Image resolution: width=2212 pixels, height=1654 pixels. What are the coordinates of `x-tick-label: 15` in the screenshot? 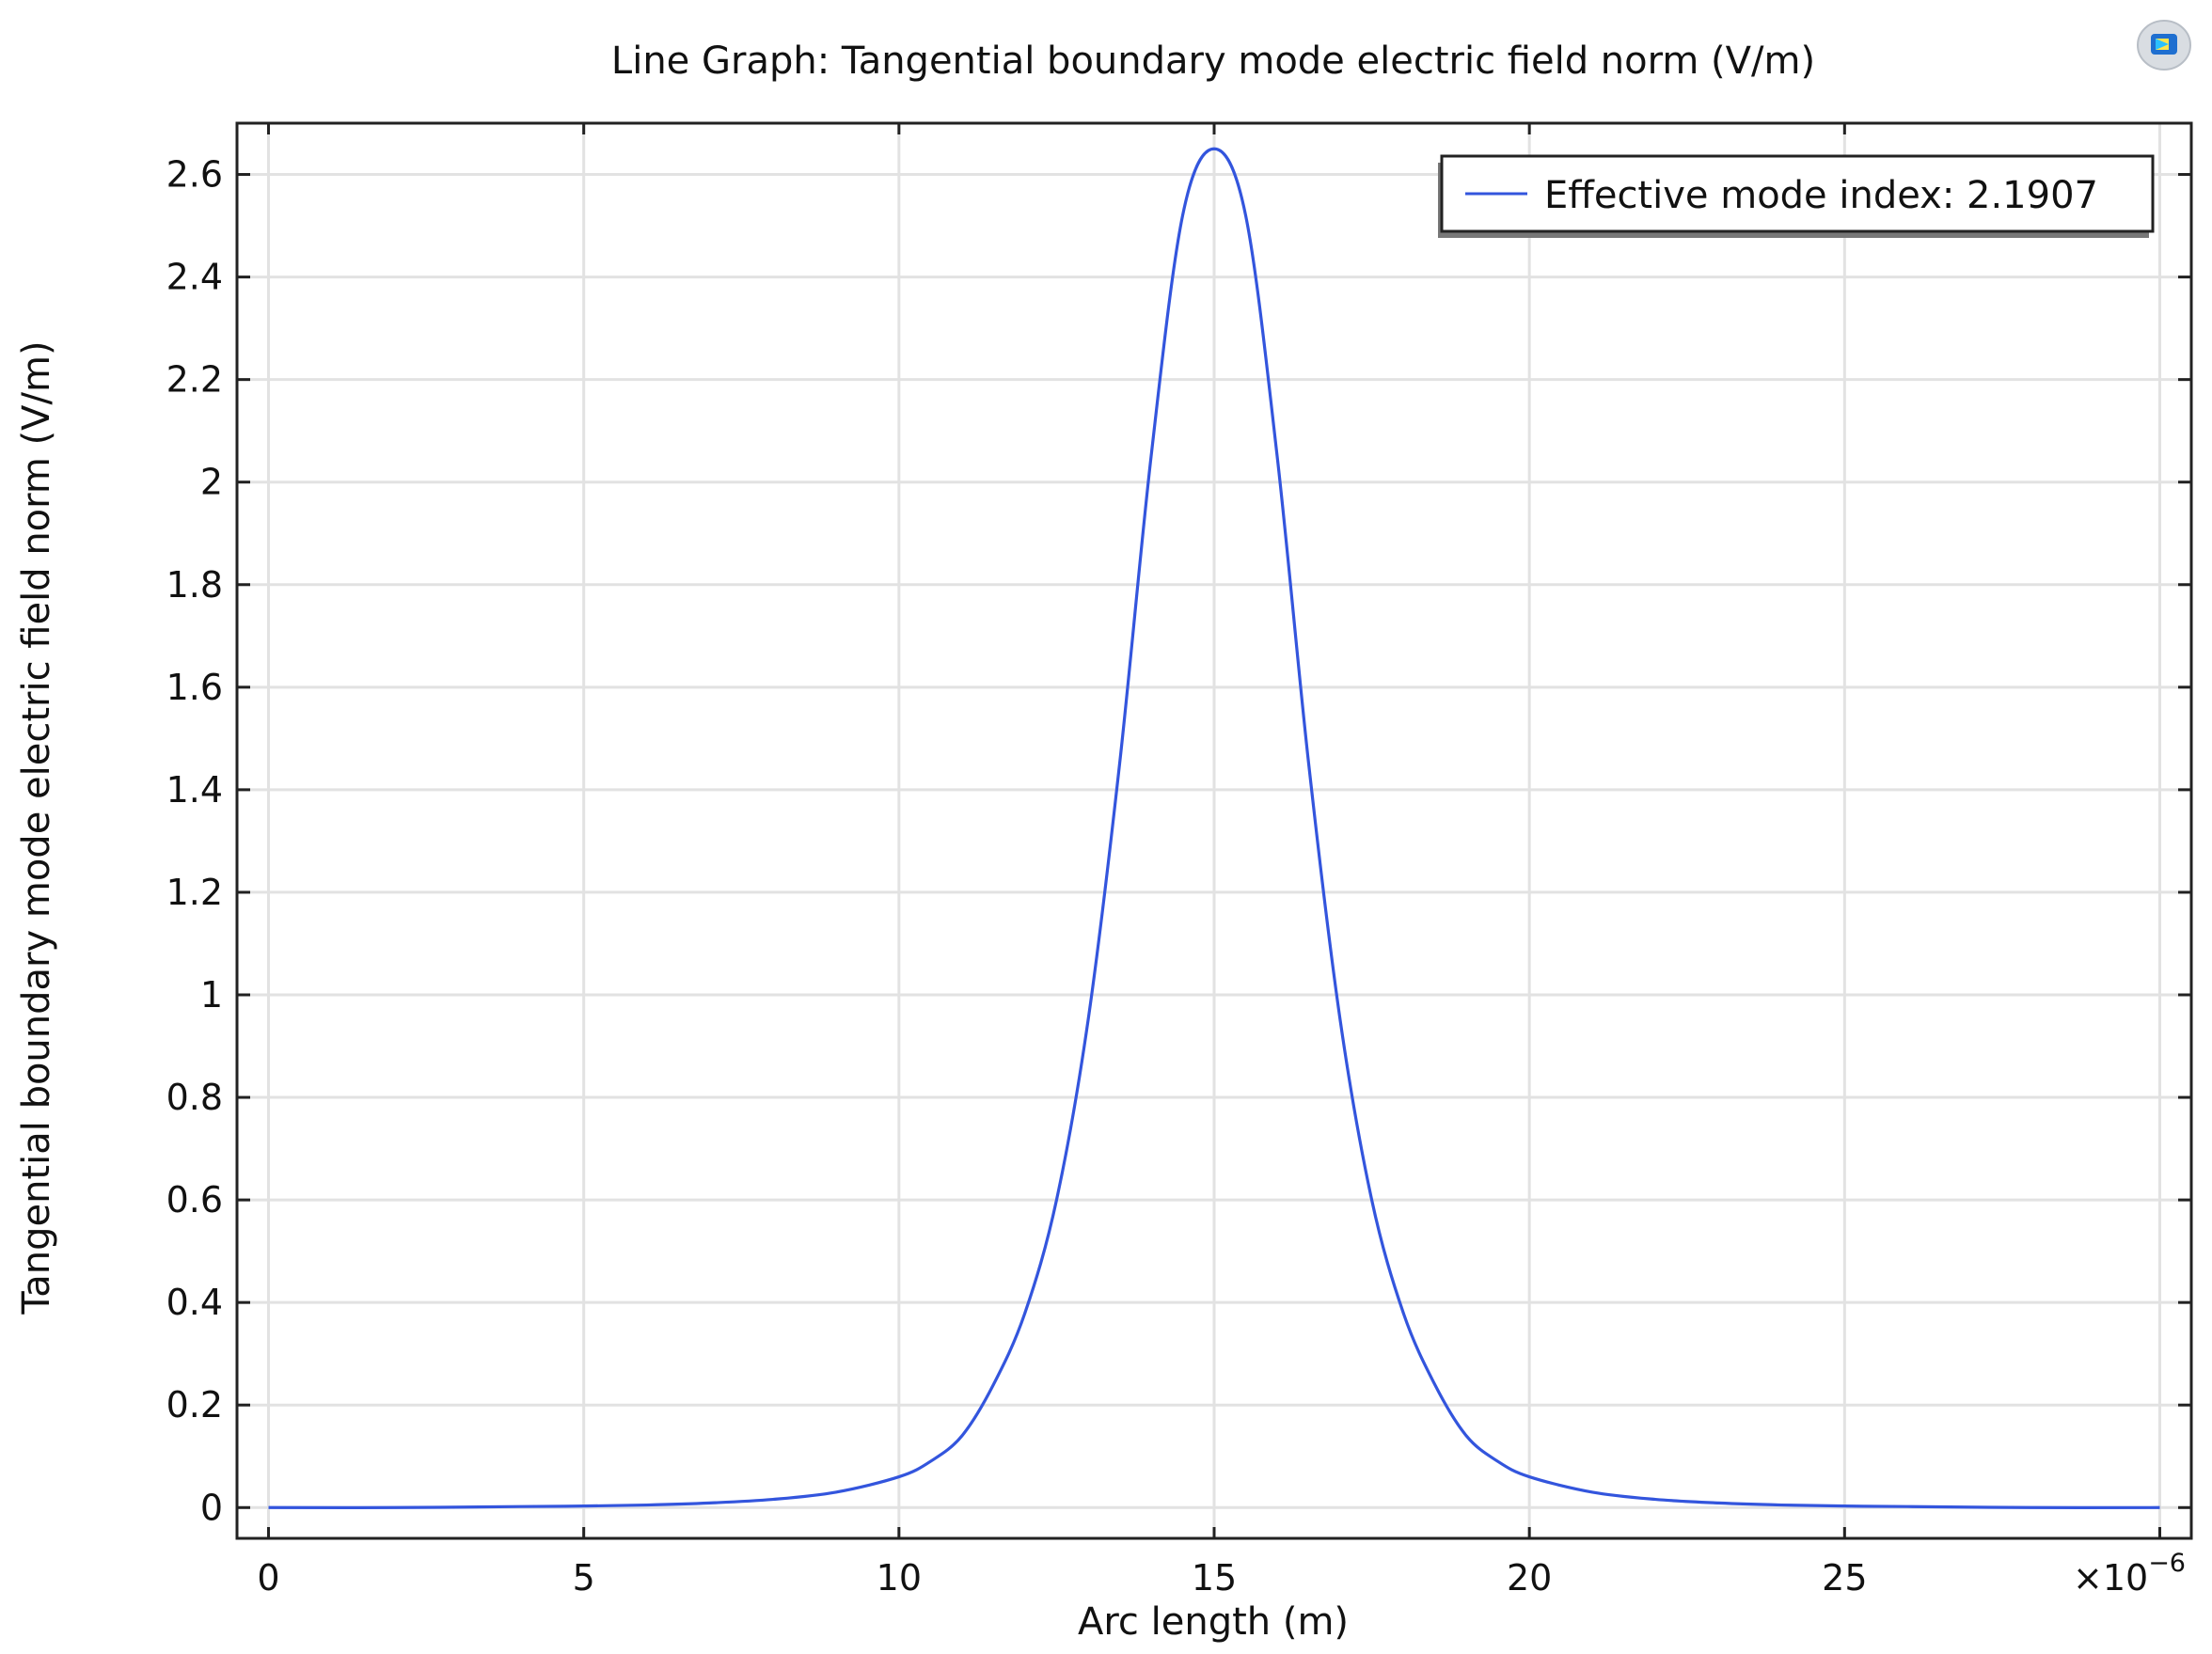 It's located at (1214, 1578).